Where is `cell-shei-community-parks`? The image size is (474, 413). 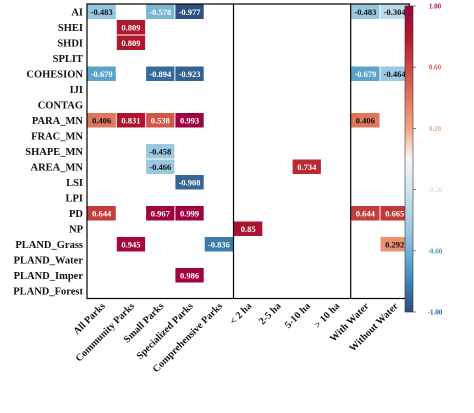 cell-shei-community-parks is located at coordinates (131, 27).